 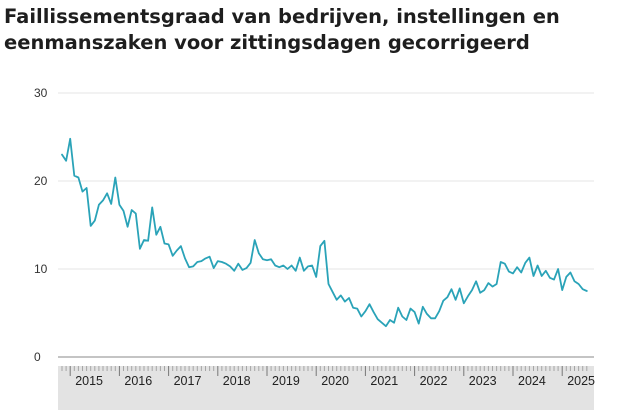 What do you see at coordinates (89, 381) in the screenshot?
I see `x-tick-label: 2015` at bounding box center [89, 381].